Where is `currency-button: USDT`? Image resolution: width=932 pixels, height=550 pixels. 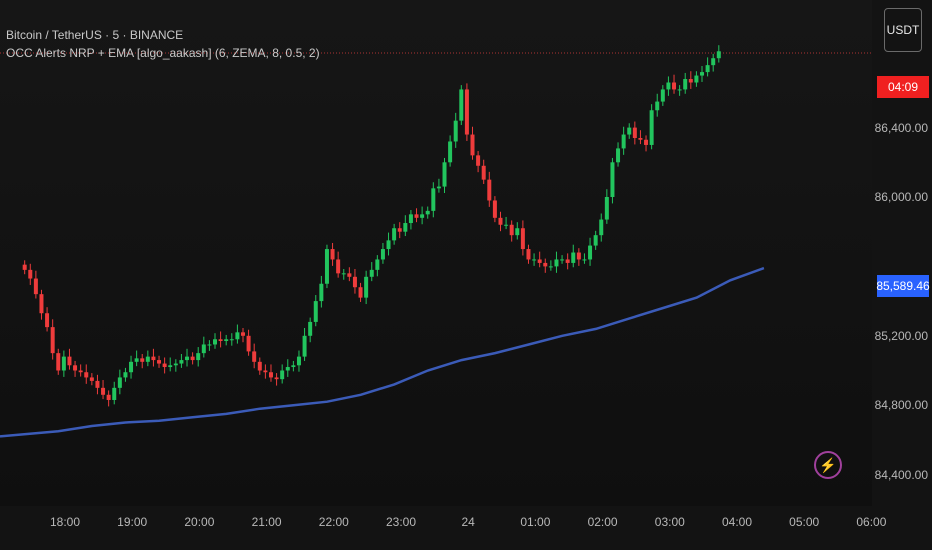 currency-button: USDT is located at coordinates (903, 30).